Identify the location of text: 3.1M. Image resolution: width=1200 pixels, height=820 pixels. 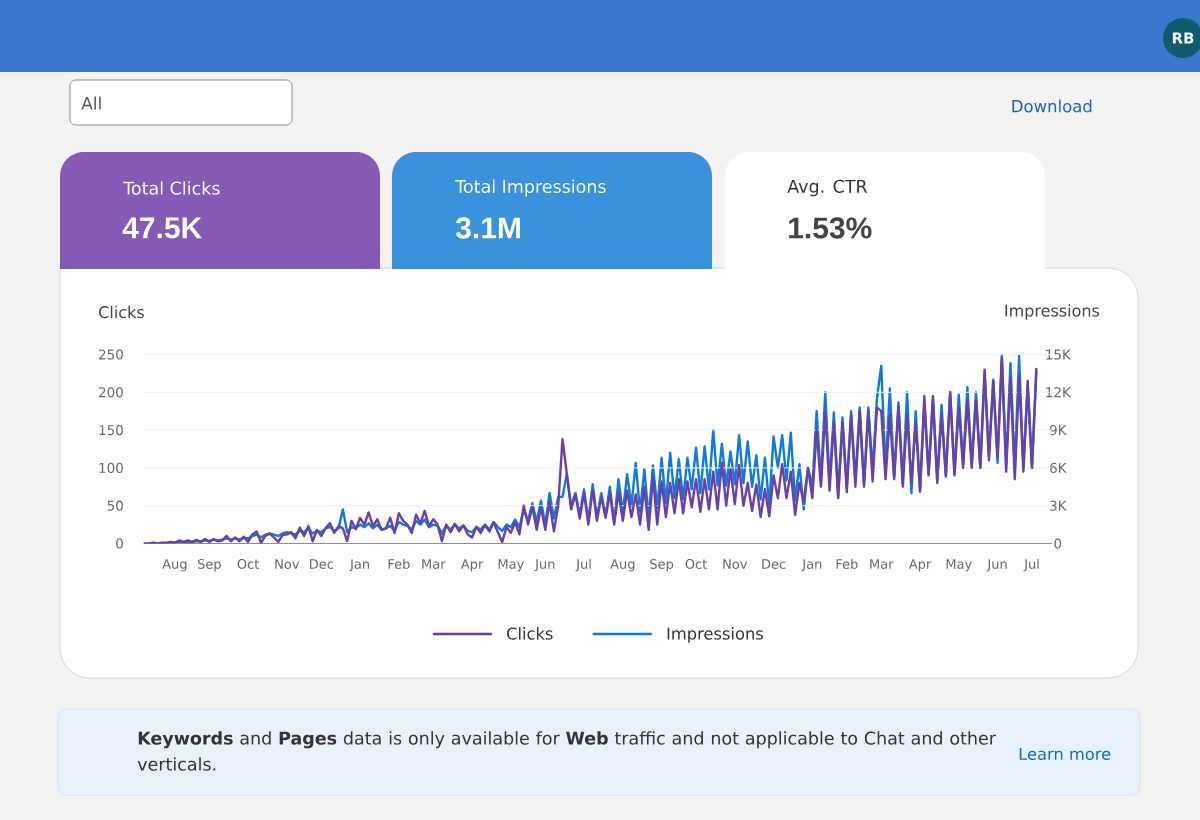
(487, 228).